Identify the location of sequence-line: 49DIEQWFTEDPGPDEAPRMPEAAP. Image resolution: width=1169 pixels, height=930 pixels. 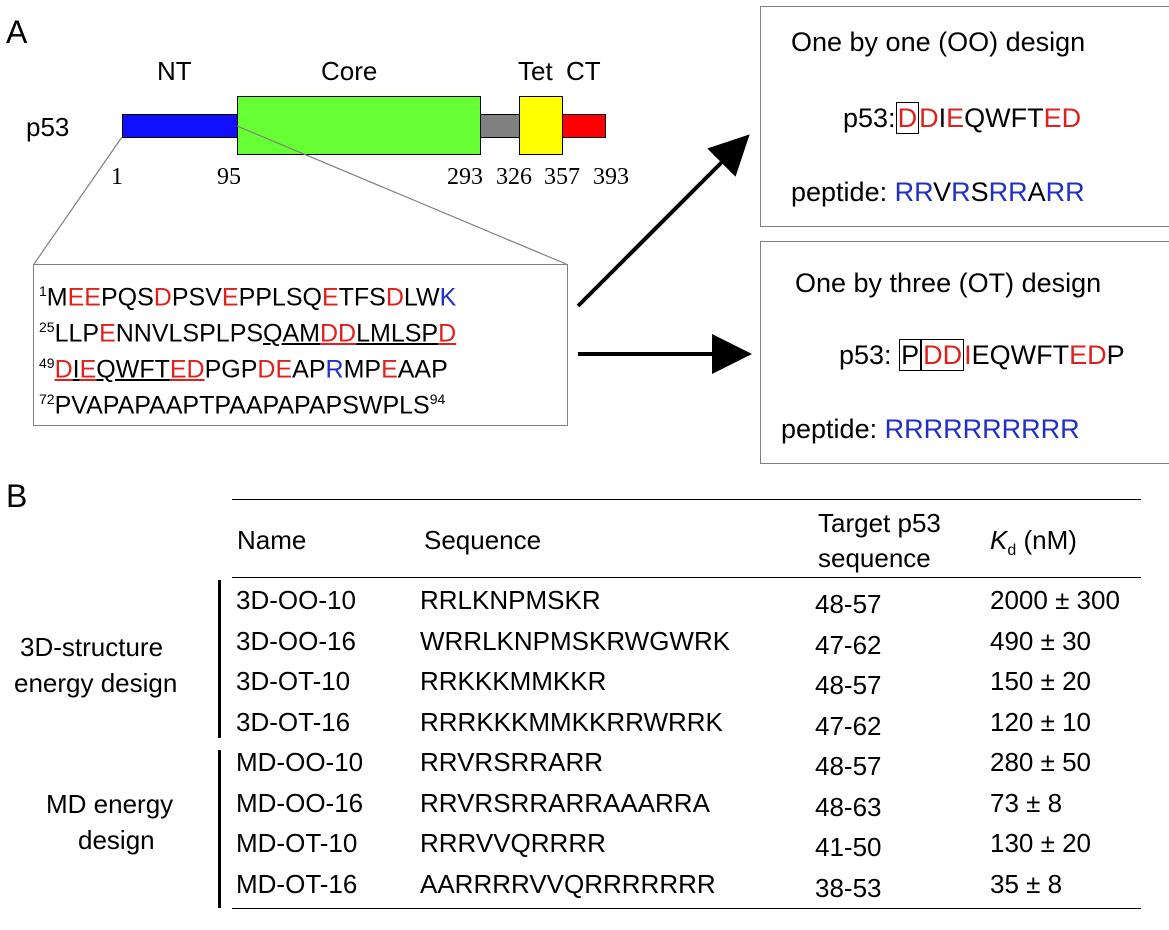
(247, 364).